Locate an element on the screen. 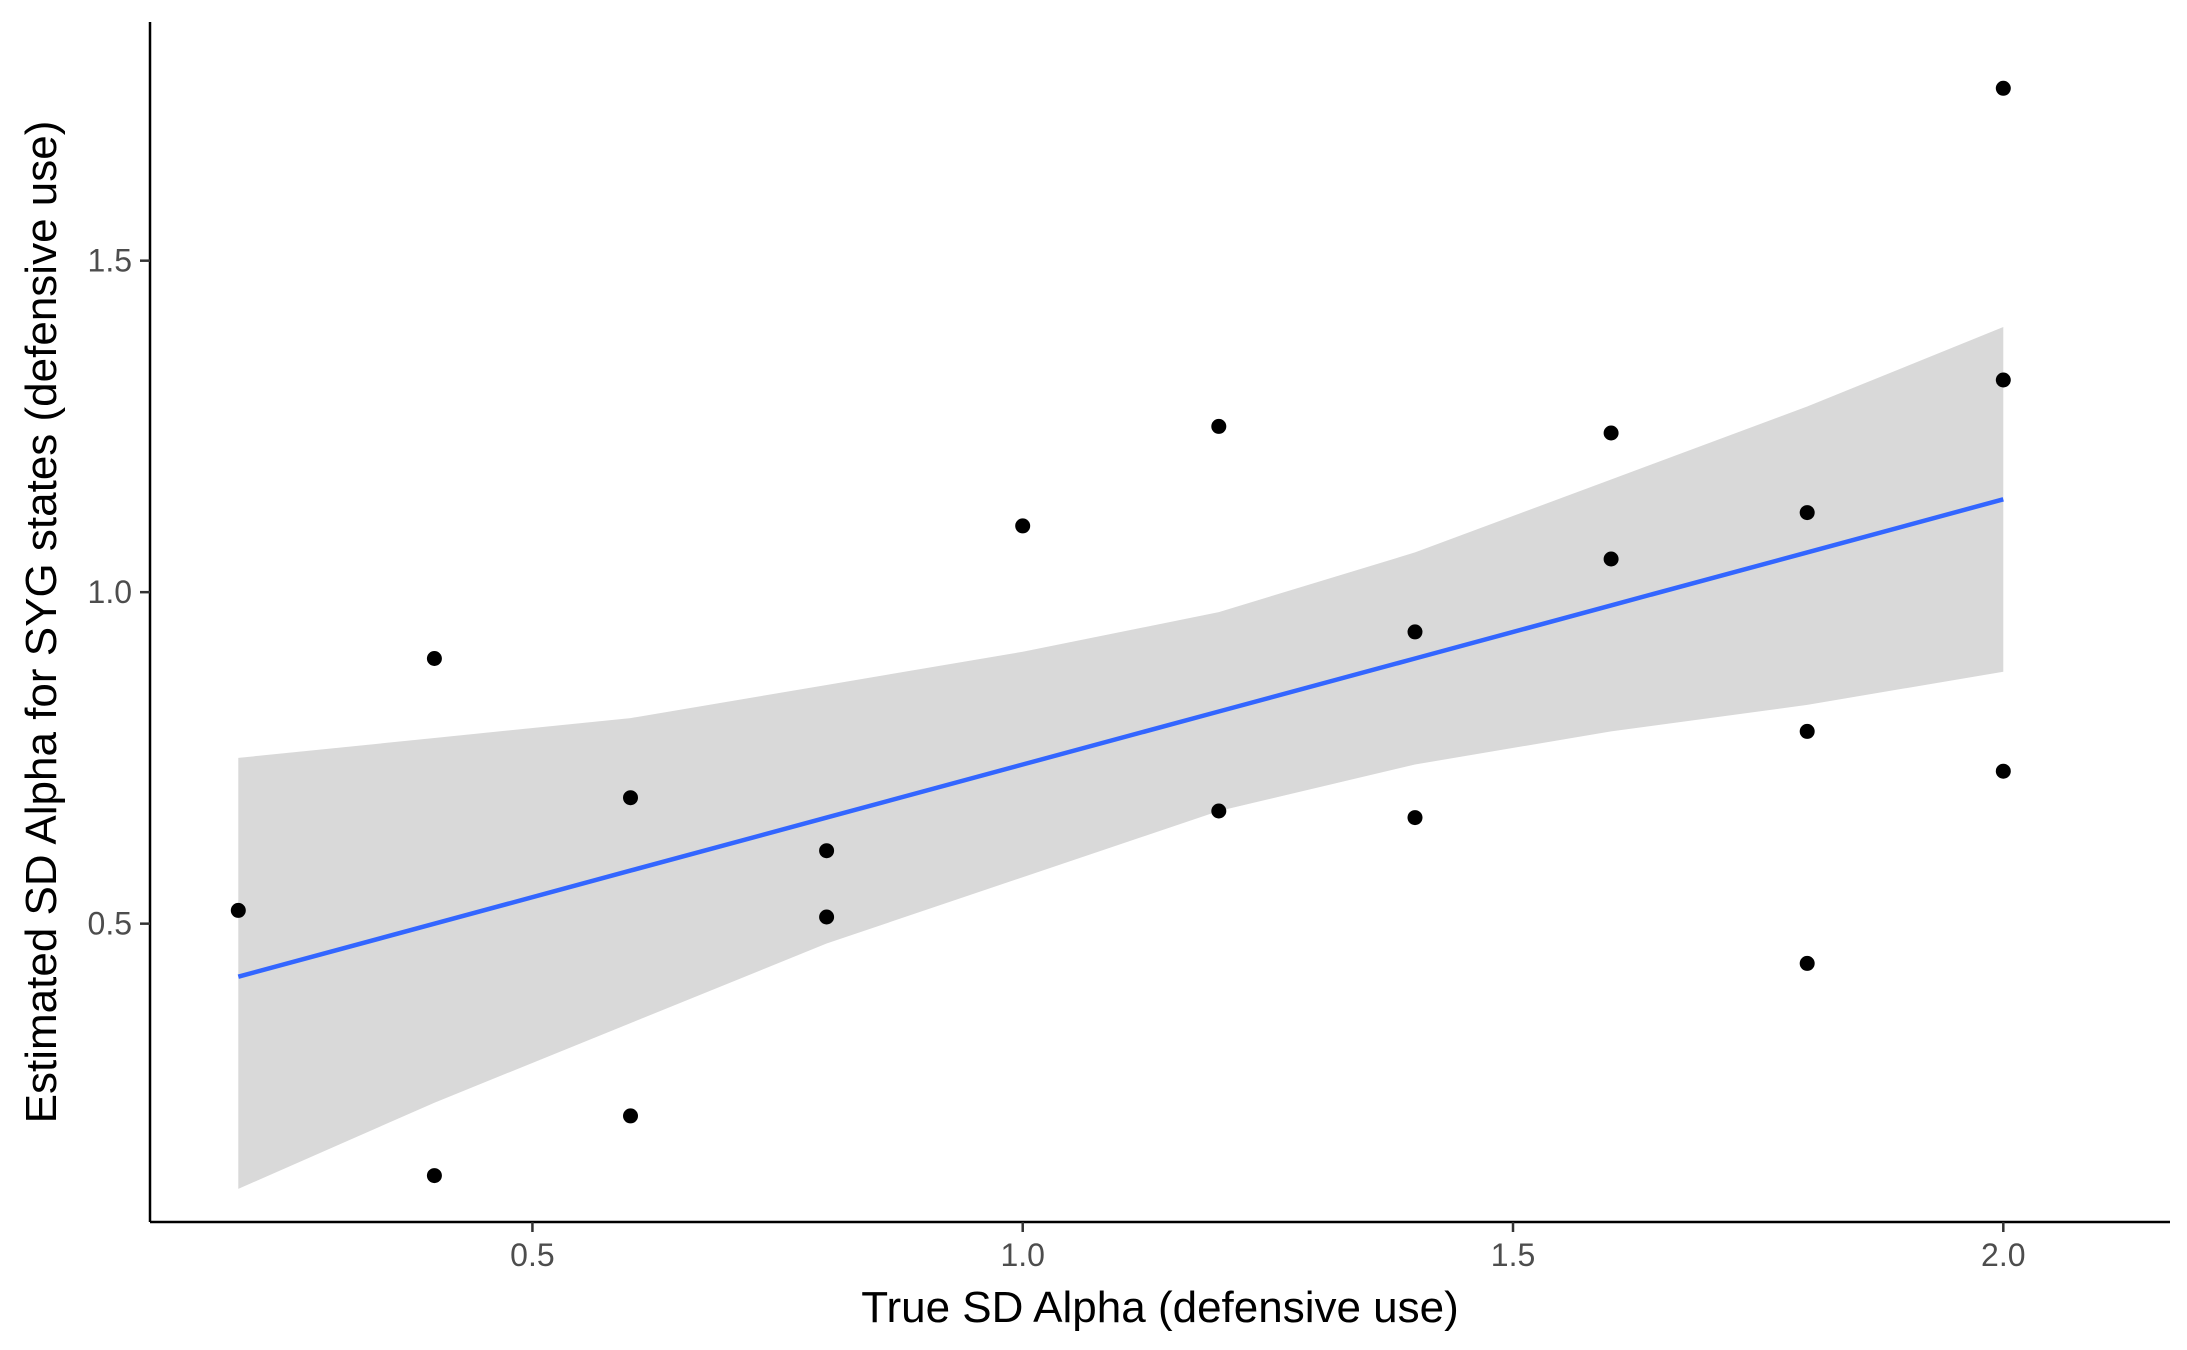 The image size is (2187, 1350). x-tick-label: 1.0 is located at coordinates (1022, 1255).